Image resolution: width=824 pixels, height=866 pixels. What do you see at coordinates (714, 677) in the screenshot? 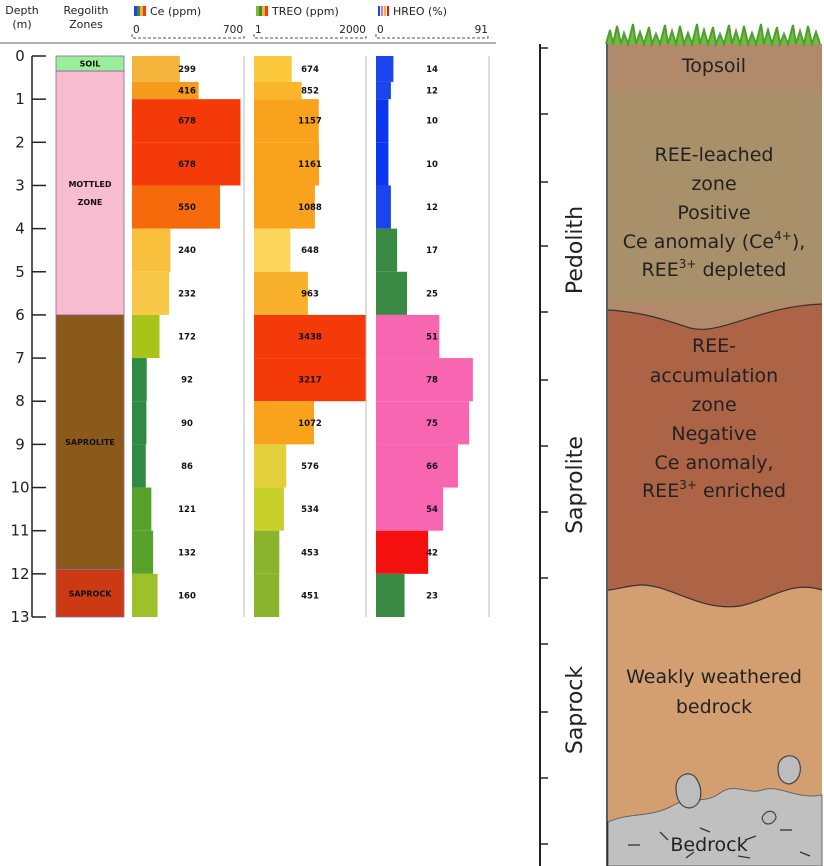
I see `saprock-text-1: Weakly weathered` at bounding box center [714, 677].